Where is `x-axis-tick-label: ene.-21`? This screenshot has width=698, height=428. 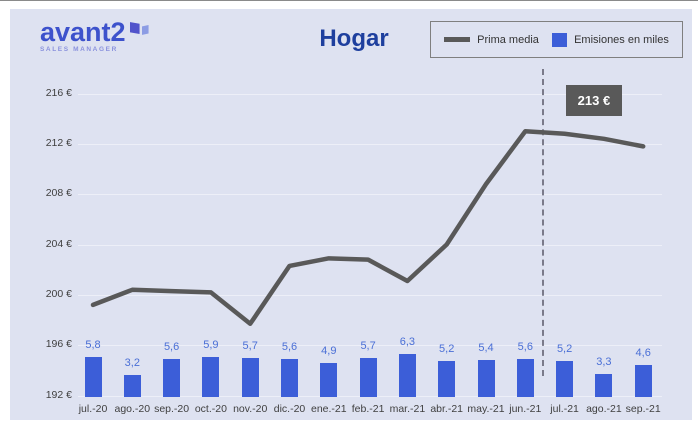 x-axis-tick-label: ene.-21 is located at coordinates (328, 409).